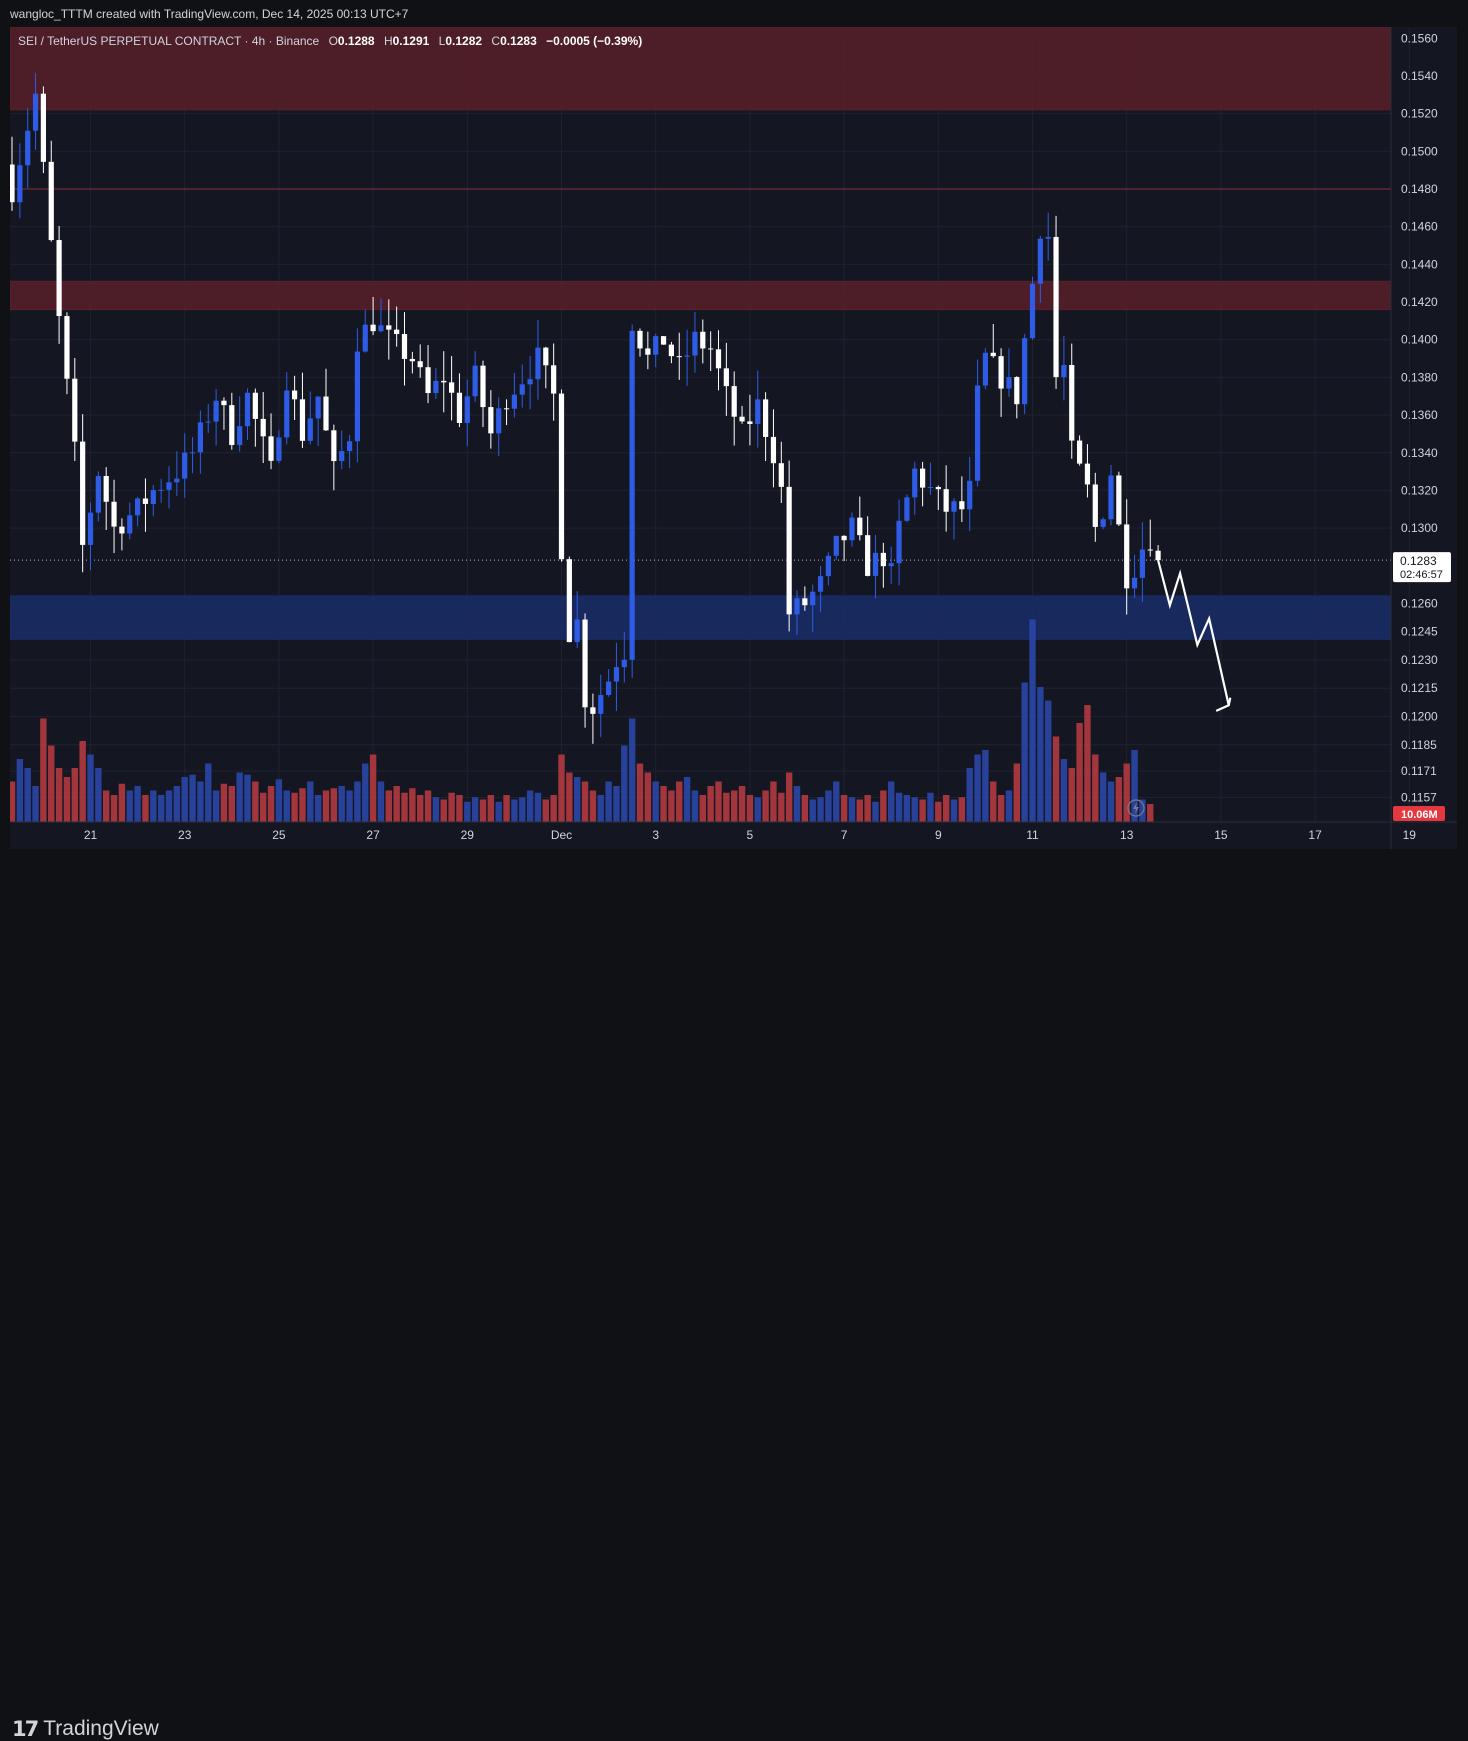 Image resolution: width=1468 pixels, height=1741 pixels. I want to click on countdown-label: 02:46:57, so click(1421, 575).